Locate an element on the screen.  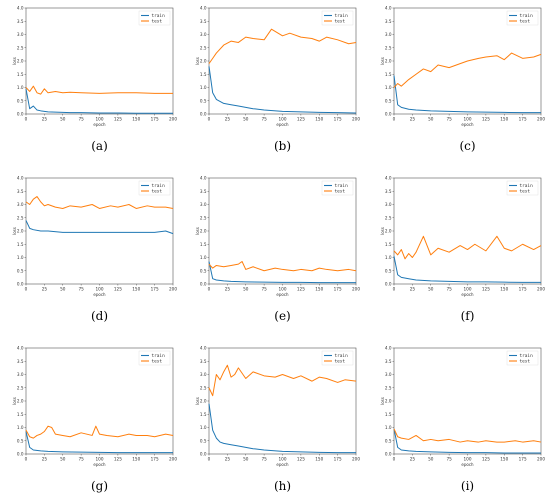
panel-label: (e) is located at coordinates (282, 316).